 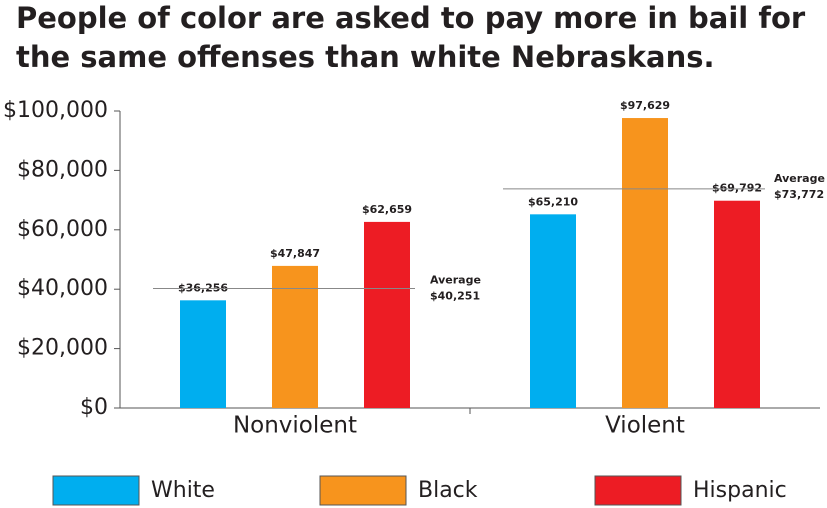 I want to click on y-tick-label: $40,000, so click(x=62, y=288).